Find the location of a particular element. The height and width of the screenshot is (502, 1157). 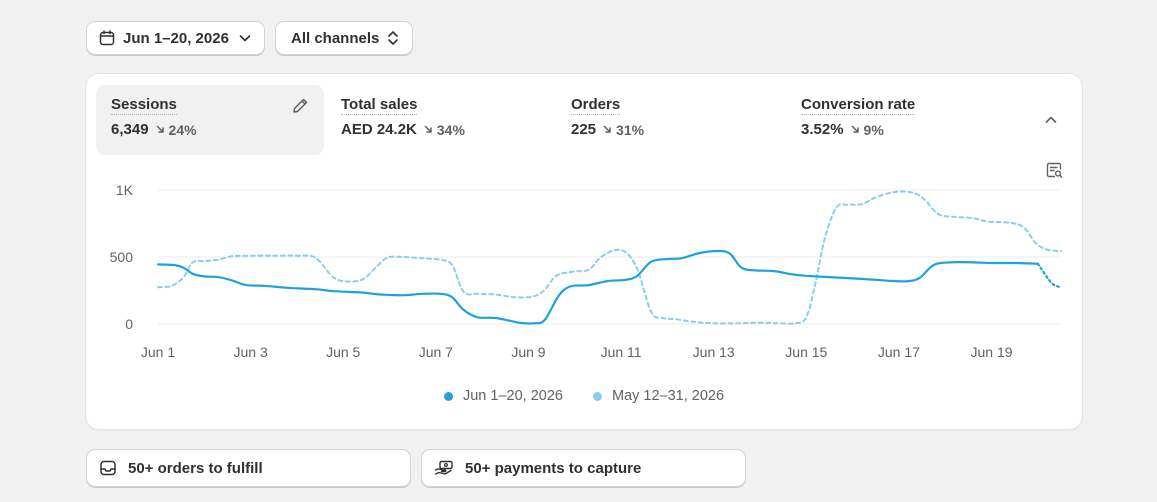

metric-trend: 31% is located at coordinates (623, 130).